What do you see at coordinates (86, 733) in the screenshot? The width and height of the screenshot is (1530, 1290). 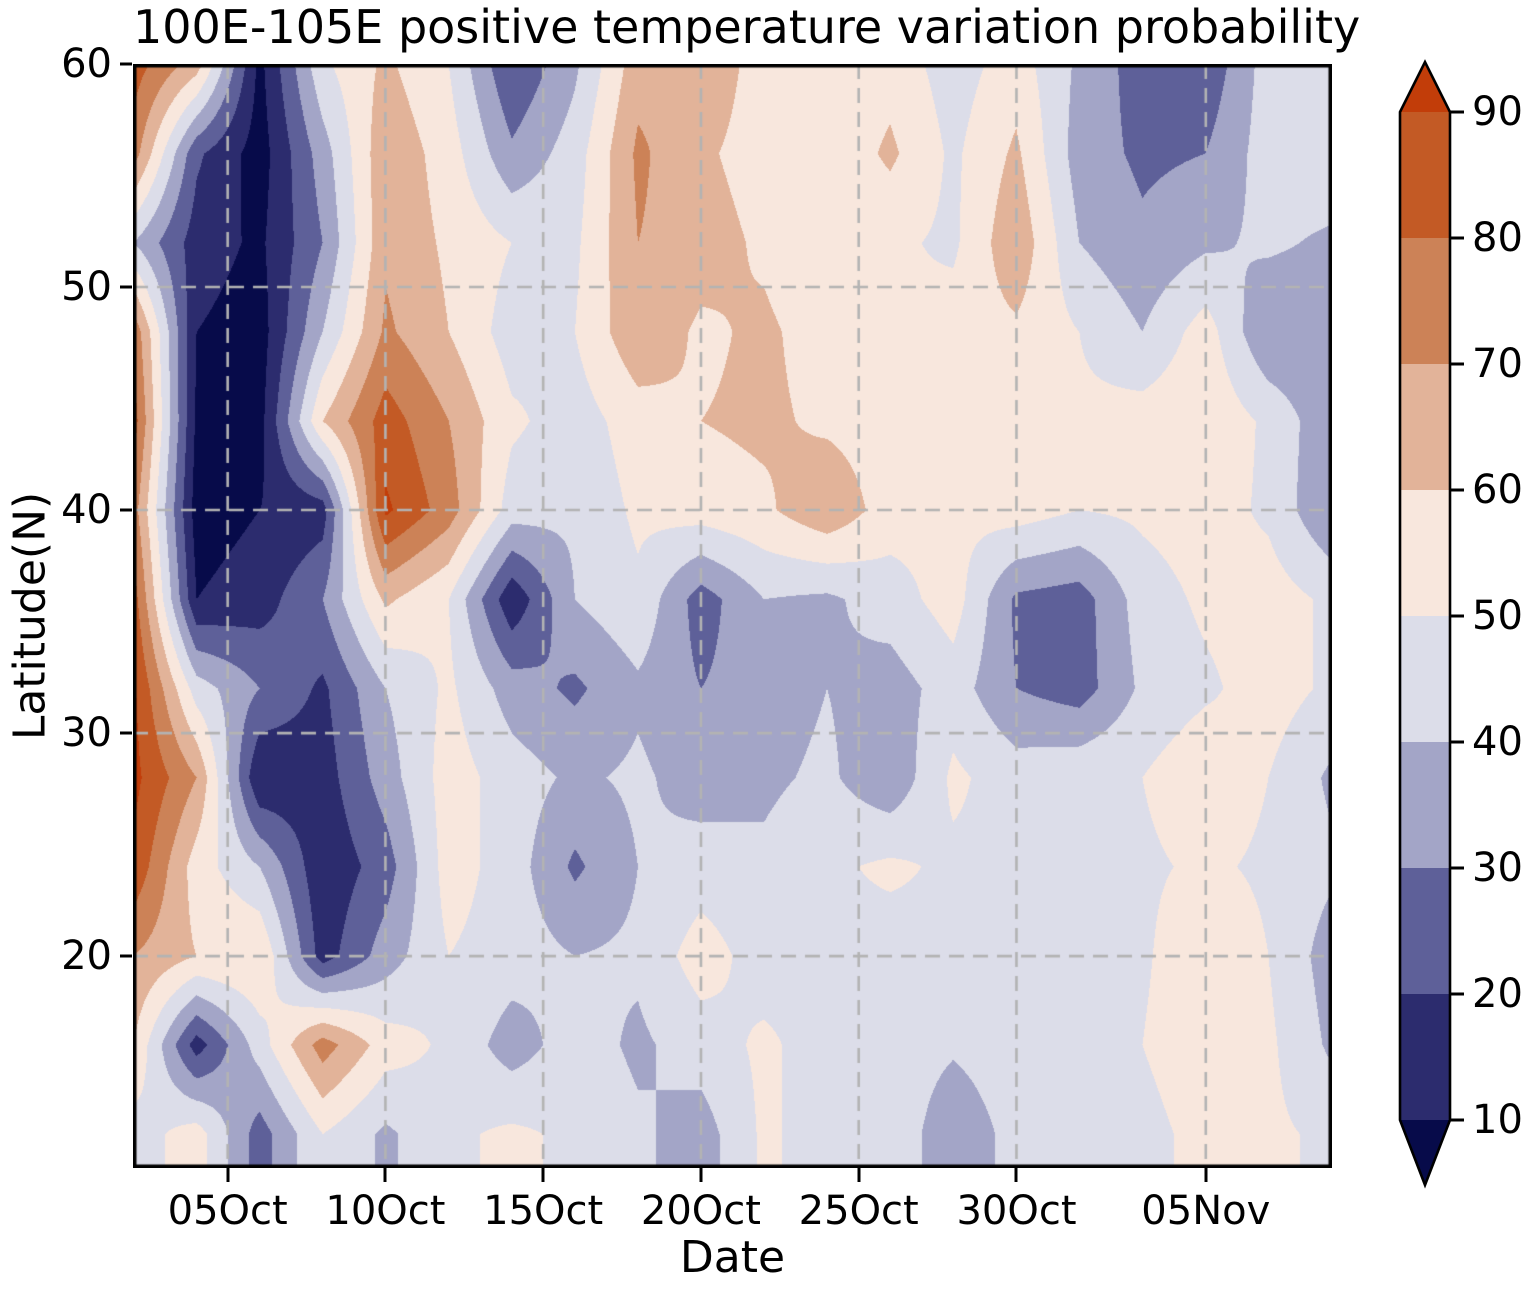 I see `y-tick-label-30: 30` at bounding box center [86, 733].